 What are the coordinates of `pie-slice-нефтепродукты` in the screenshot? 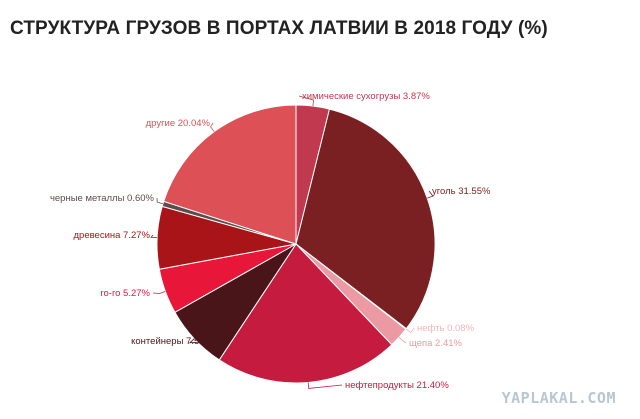 It's located at (305, 313).